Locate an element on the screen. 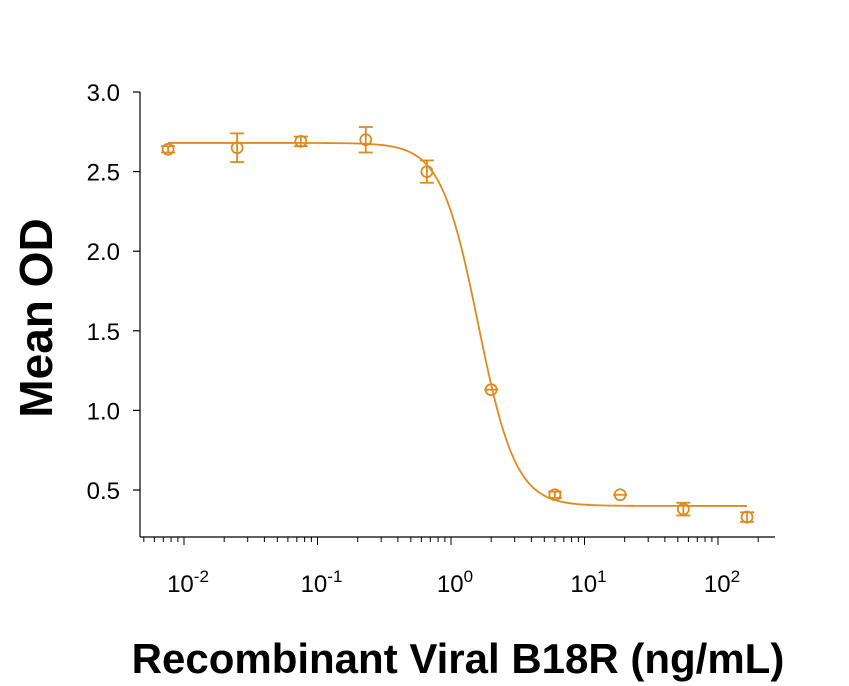 Image resolution: width=849 pixels, height=686 pixels. y-tick-label: 0.5 is located at coordinates (103, 491).